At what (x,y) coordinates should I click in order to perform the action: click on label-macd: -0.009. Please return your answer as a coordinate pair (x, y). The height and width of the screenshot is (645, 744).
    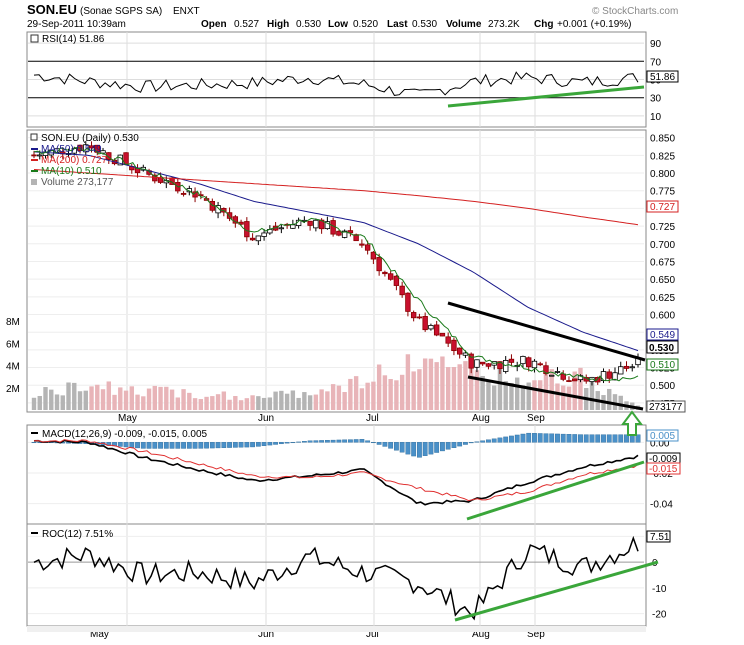
    Looking at the image, I should click on (663, 459).